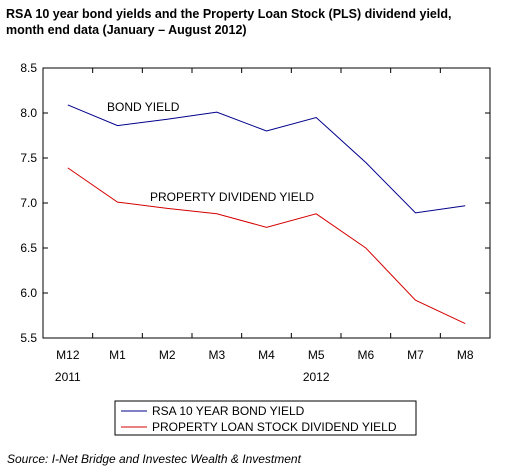 Image resolution: width=516 pixels, height=473 pixels. What do you see at coordinates (216, 355) in the screenshot?
I see `x-tick-label: M3` at bounding box center [216, 355].